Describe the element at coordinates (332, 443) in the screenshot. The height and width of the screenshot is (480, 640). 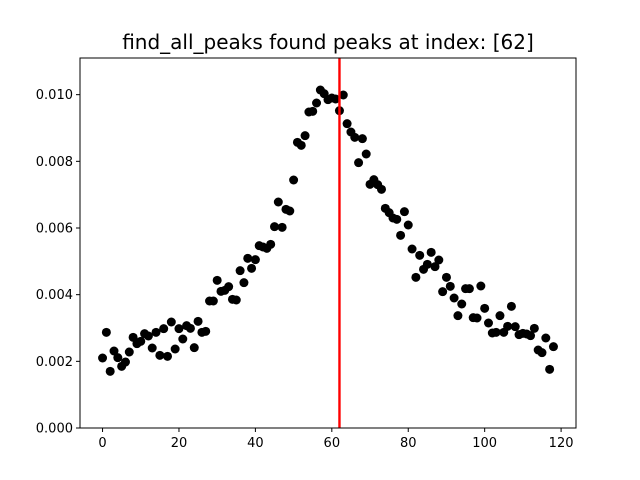
I see `x-tick-label: 60` at that location.